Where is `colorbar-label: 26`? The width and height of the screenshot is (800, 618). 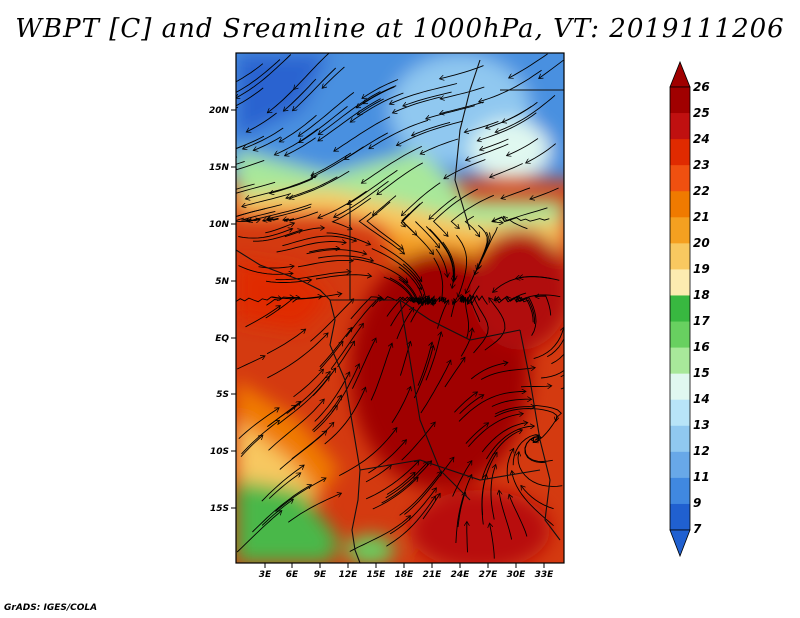
colorbar-label: 26 is located at coordinates (701, 87).